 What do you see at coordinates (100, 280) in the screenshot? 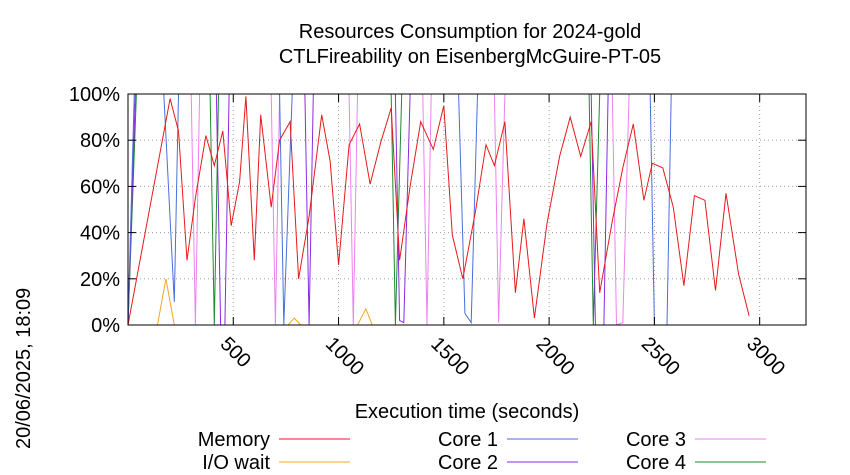
I see `y-tick-label: 20%` at bounding box center [100, 280].